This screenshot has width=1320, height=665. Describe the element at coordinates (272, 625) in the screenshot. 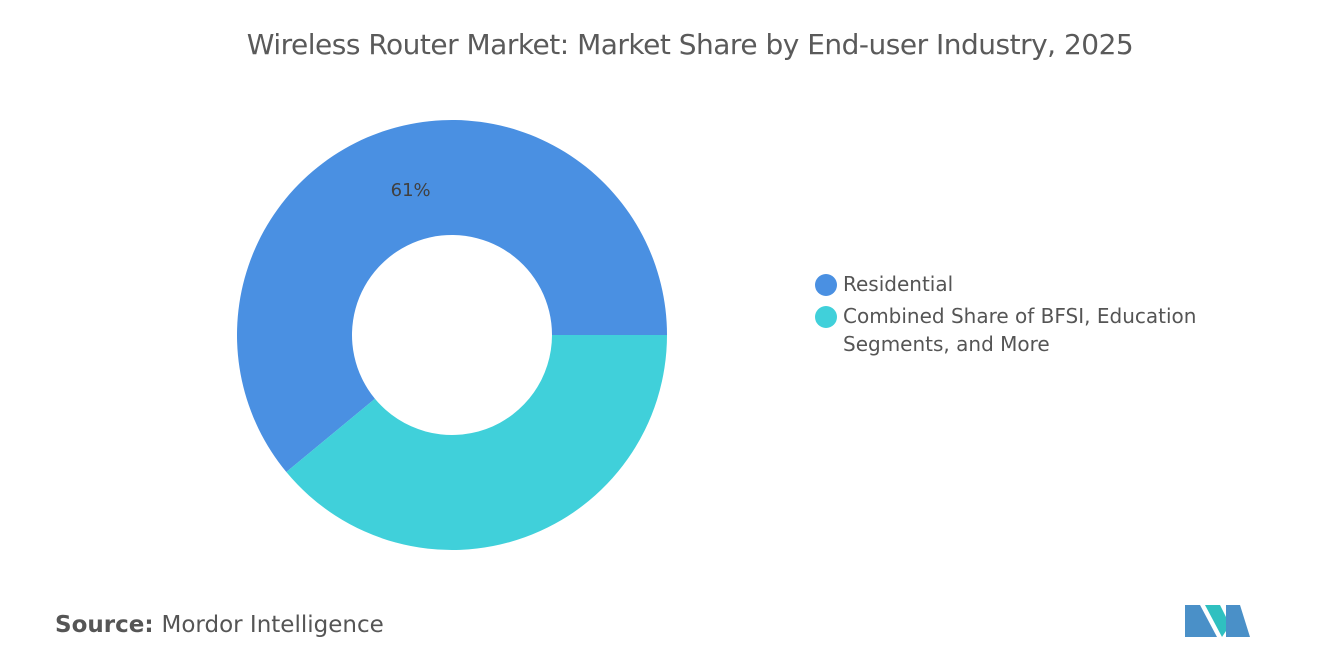

I see `source-text: Mordor Intelligence` at that location.